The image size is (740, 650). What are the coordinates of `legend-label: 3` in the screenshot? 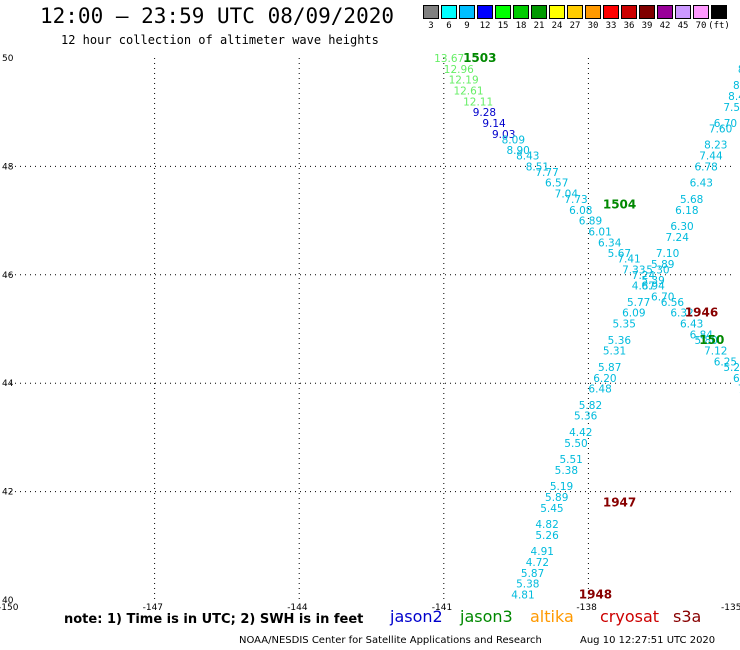 It's located at (431, 26).